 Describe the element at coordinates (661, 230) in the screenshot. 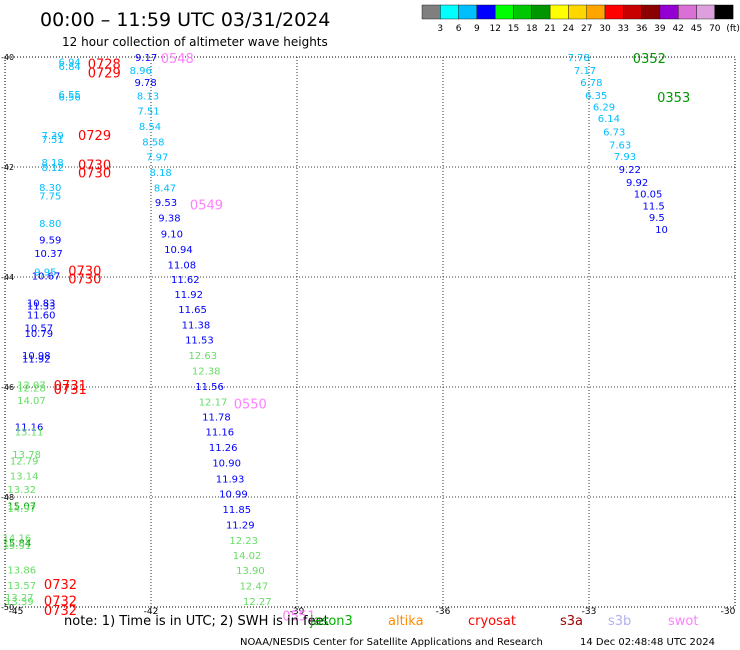

I see `wave-height-label: 10` at that location.